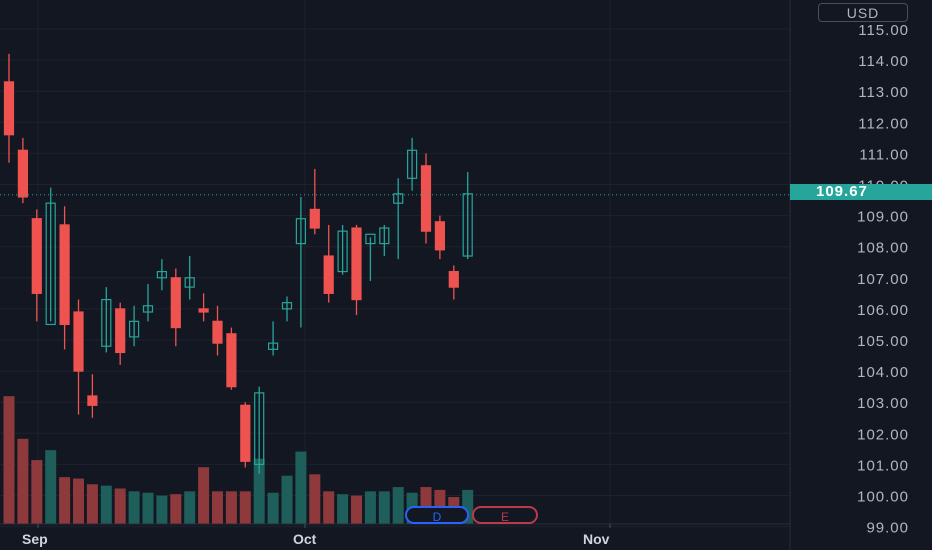 This screenshot has width=932, height=550. What do you see at coordinates (883, 217) in the screenshot?
I see `y-tick-label: 109.00` at bounding box center [883, 217].